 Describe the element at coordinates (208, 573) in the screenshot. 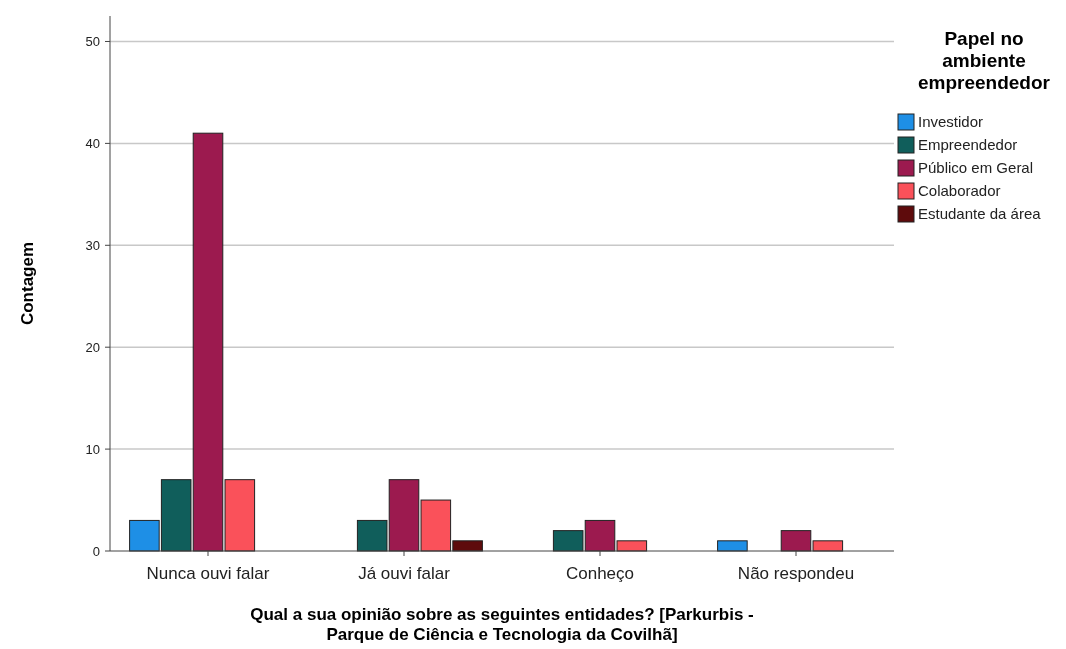

I see `x-tick-label: Nunca ouvi falar` at that location.